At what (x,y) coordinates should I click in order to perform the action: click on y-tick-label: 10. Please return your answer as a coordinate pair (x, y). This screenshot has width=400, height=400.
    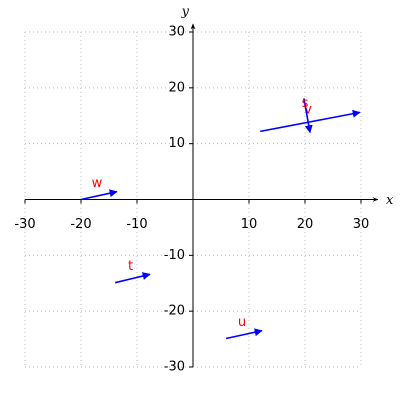
    Looking at the image, I should click on (176, 143).